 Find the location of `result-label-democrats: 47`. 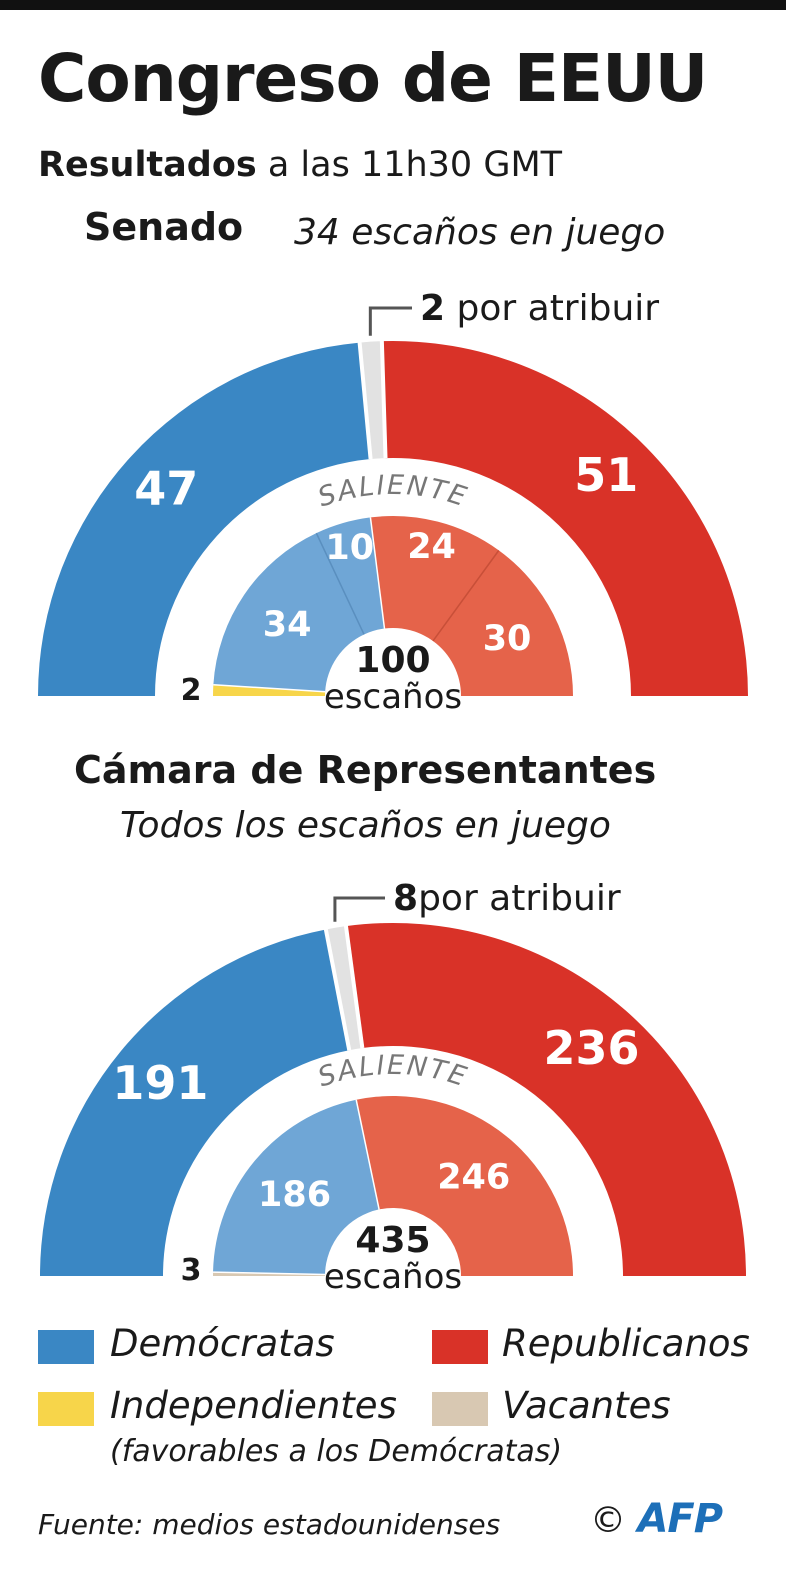

result-label-democrats: 47 is located at coordinates (166, 489).